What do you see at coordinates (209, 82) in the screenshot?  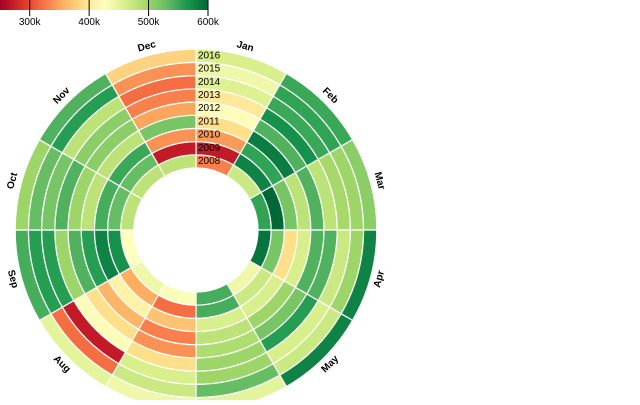 I see `year-label-2014: 2014` at bounding box center [209, 82].